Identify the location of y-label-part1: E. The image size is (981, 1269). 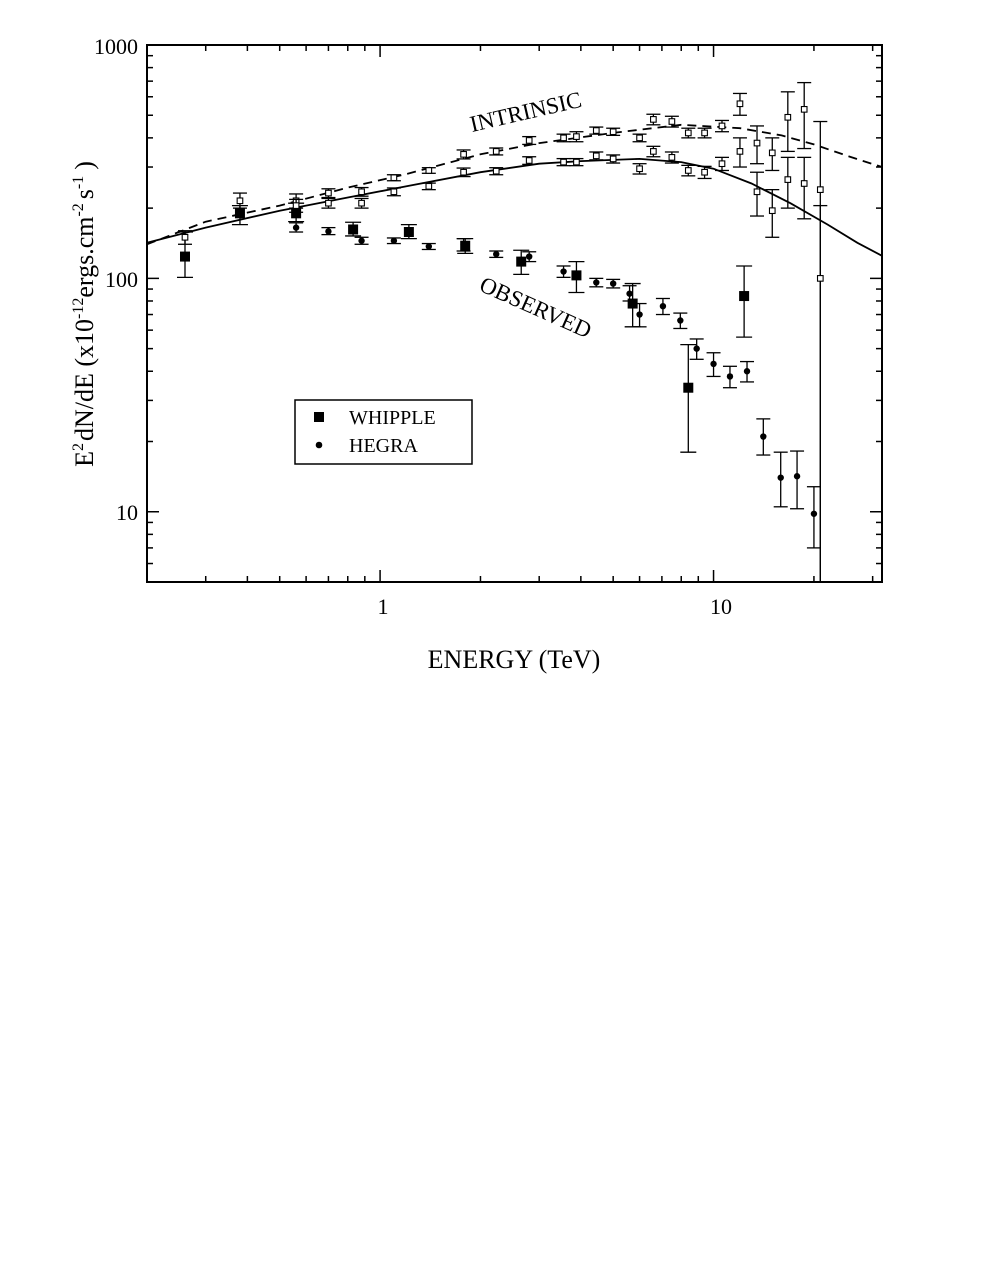
(84, 459).